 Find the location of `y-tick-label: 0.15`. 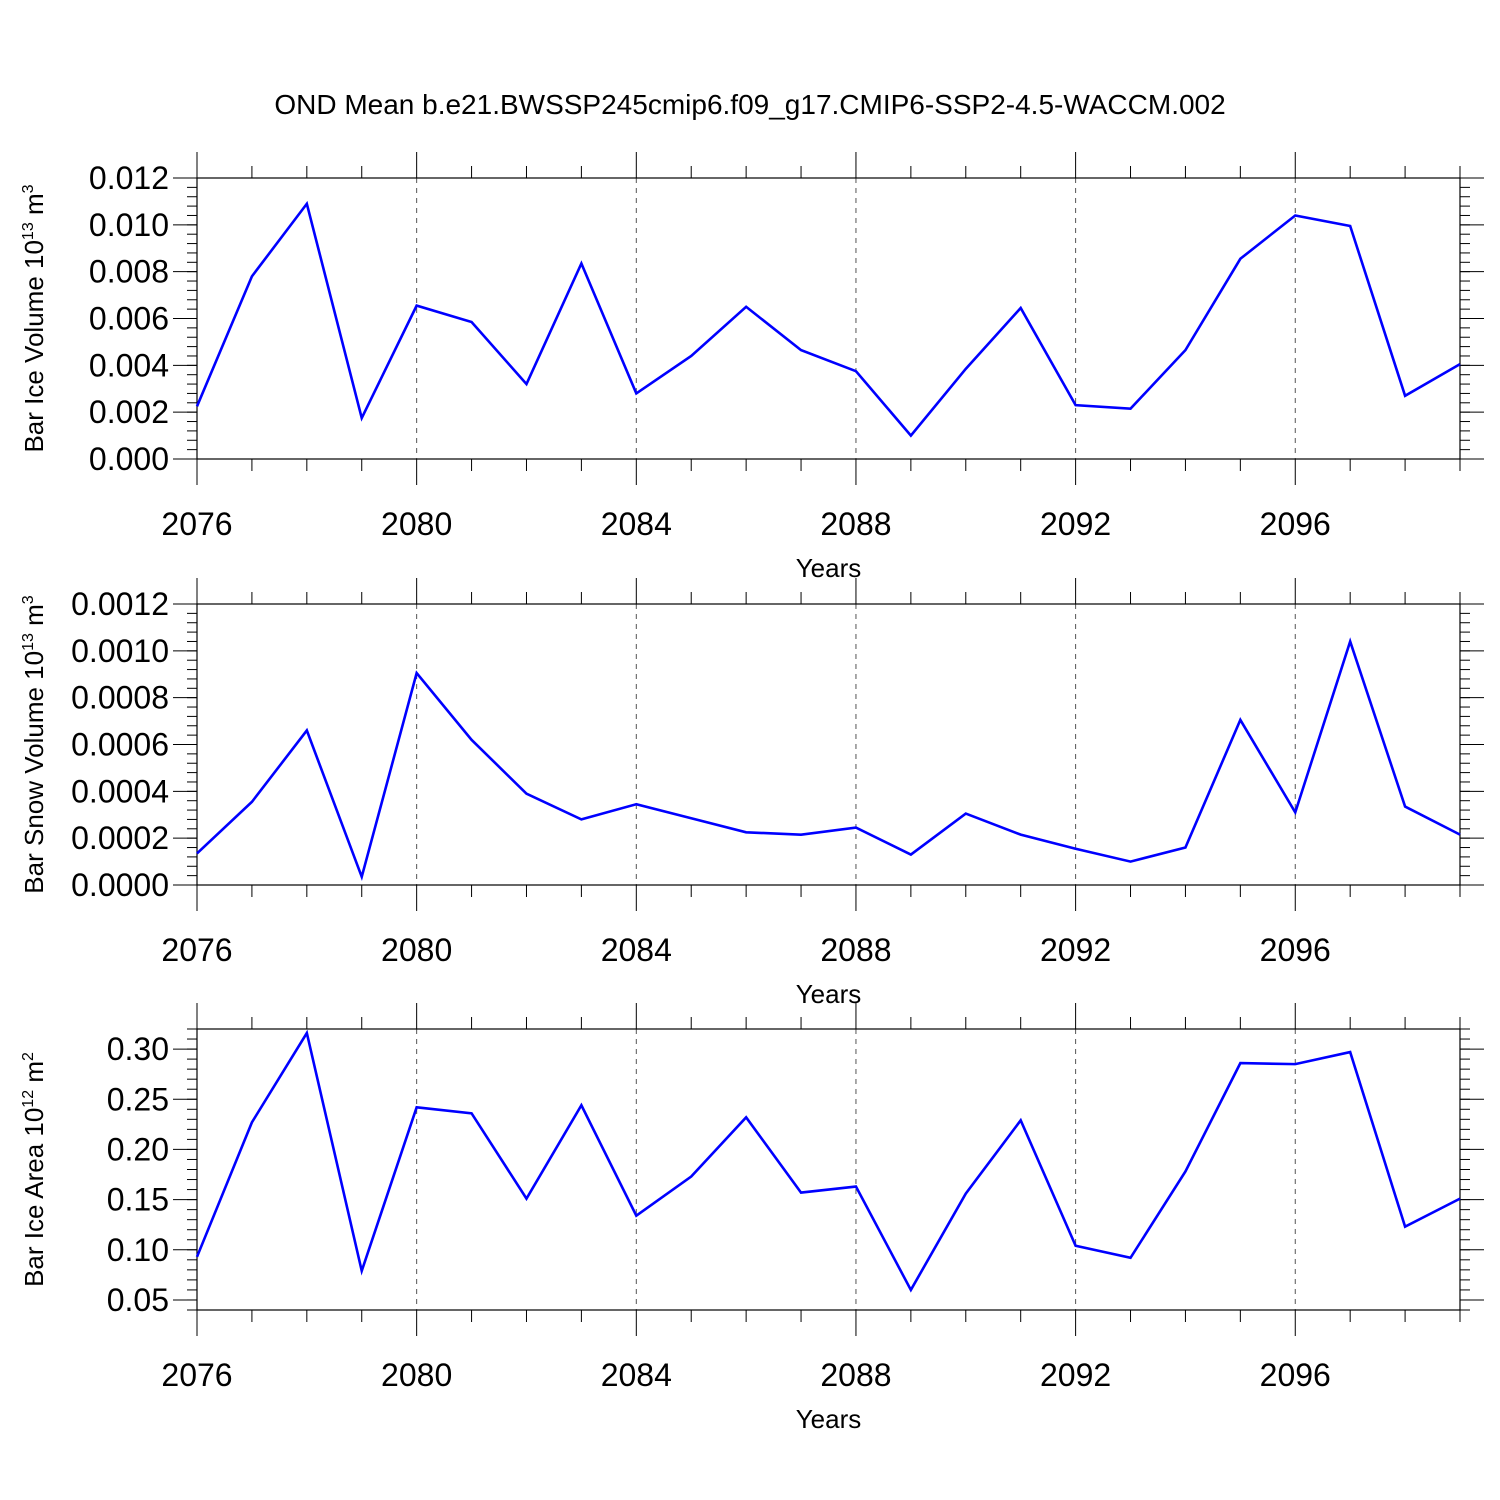

y-tick-label: 0.15 is located at coordinates (138, 1200).